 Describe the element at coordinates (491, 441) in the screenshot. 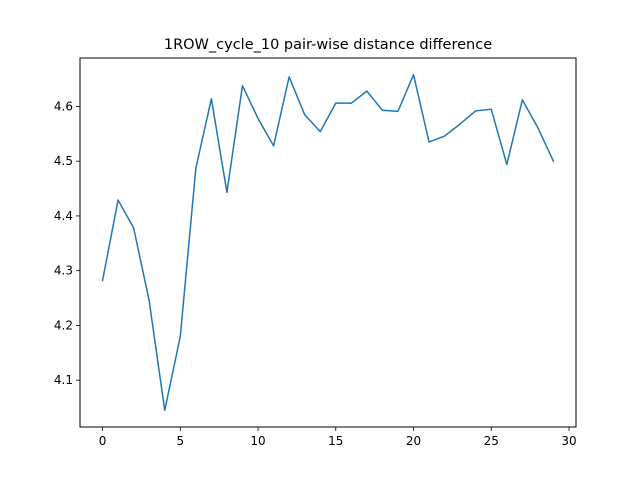

I see `x-tick-label: 25` at that location.